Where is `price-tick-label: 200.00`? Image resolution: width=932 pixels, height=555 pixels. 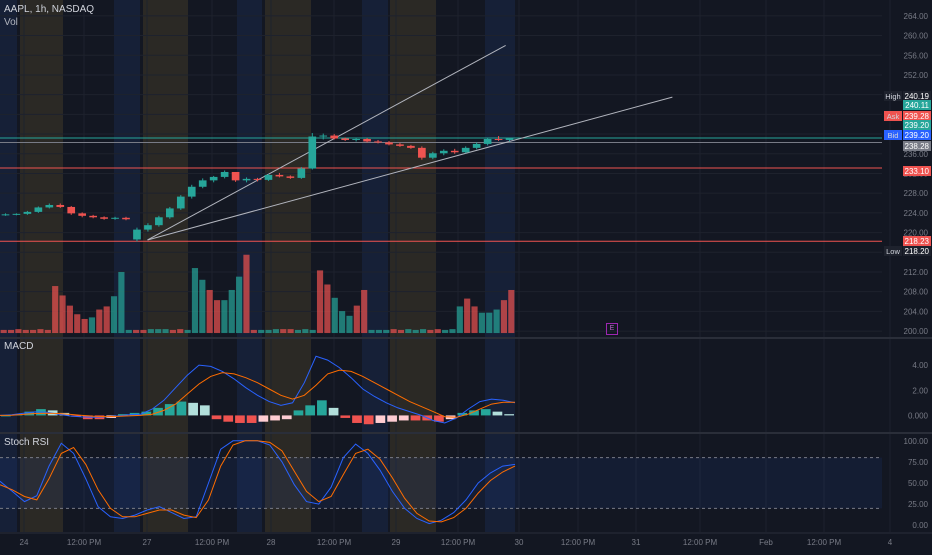 price-tick-label: 200.00 is located at coordinates (916, 331).